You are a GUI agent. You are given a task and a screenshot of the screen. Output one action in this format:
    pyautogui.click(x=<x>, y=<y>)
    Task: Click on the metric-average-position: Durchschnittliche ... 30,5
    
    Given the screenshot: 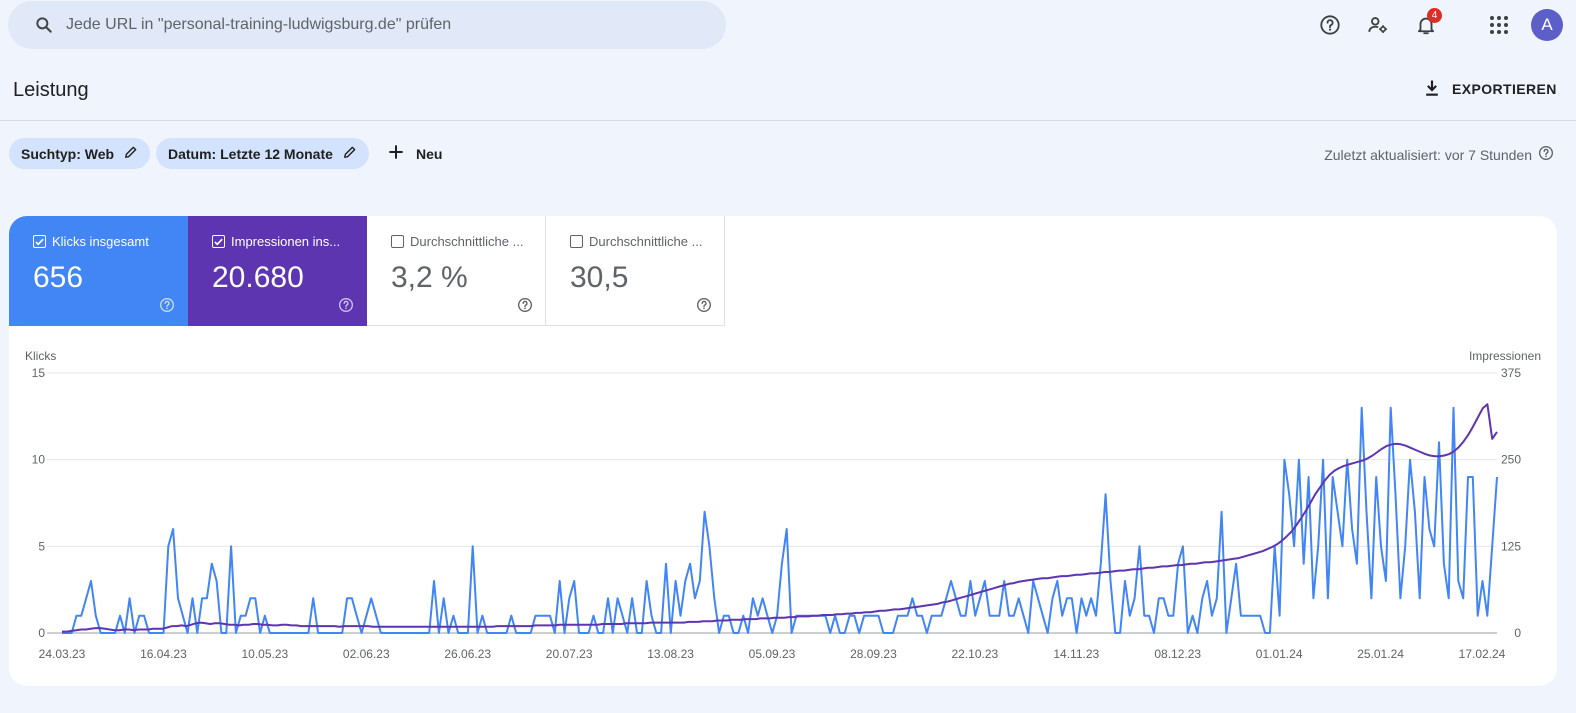 What is the action you would take?
    pyautogui.click(x=635, y=271)
    